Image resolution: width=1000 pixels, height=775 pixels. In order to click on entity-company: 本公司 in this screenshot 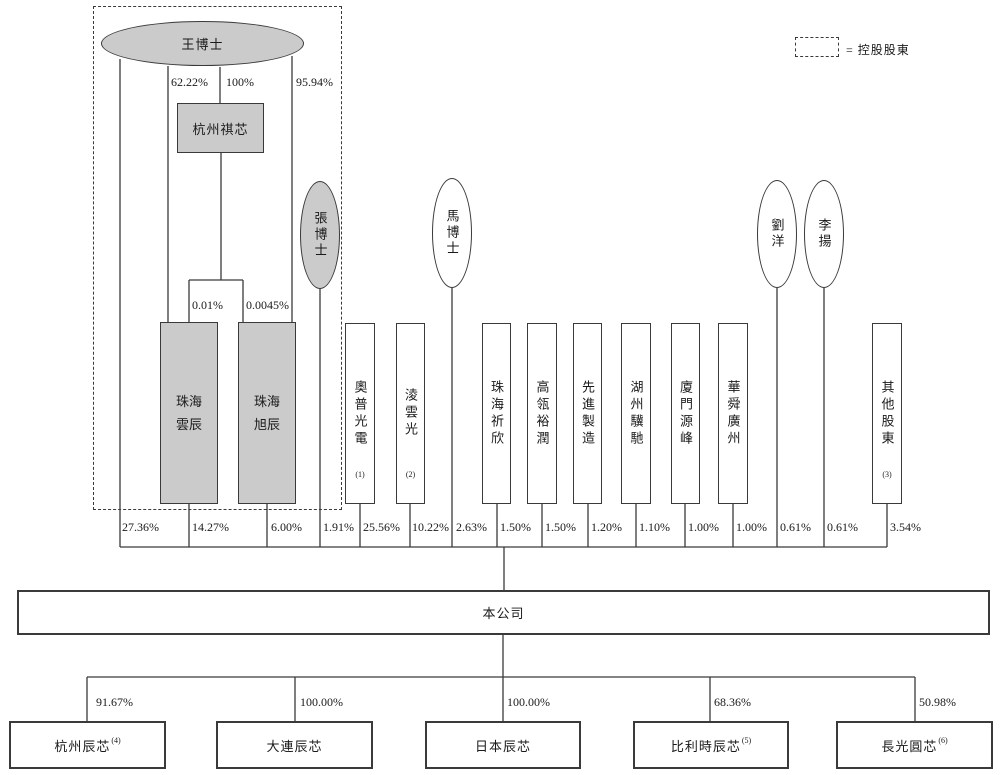, I will do `click(503, 612)`.